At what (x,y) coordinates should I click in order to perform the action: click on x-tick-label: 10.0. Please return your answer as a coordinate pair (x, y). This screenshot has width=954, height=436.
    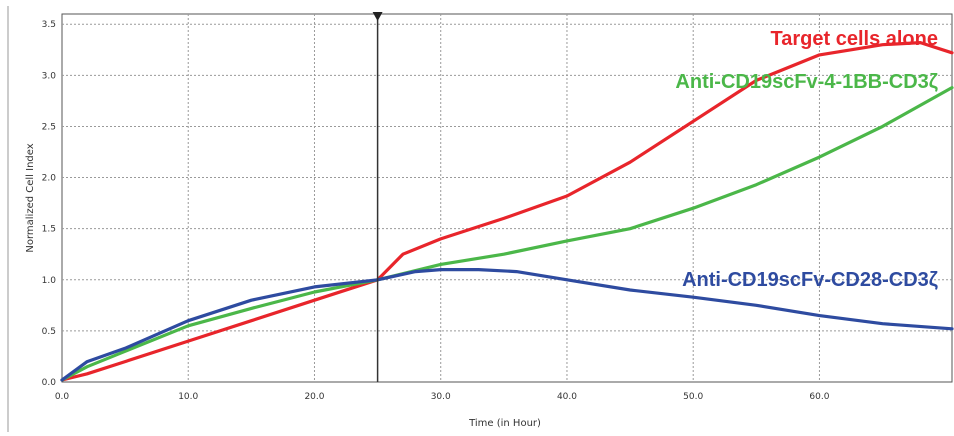
    Looking at the image, I should click on (188, 397).